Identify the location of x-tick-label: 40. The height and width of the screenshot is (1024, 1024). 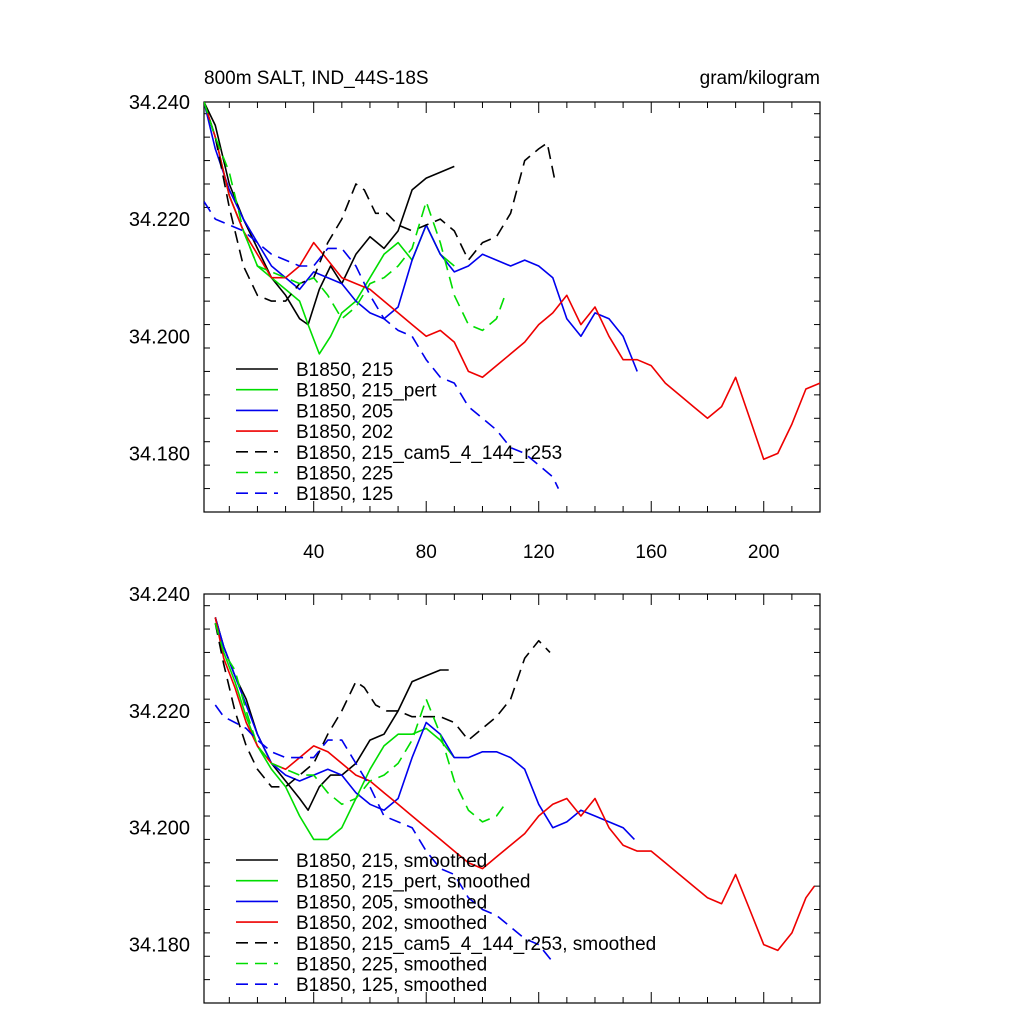
(313, 552).